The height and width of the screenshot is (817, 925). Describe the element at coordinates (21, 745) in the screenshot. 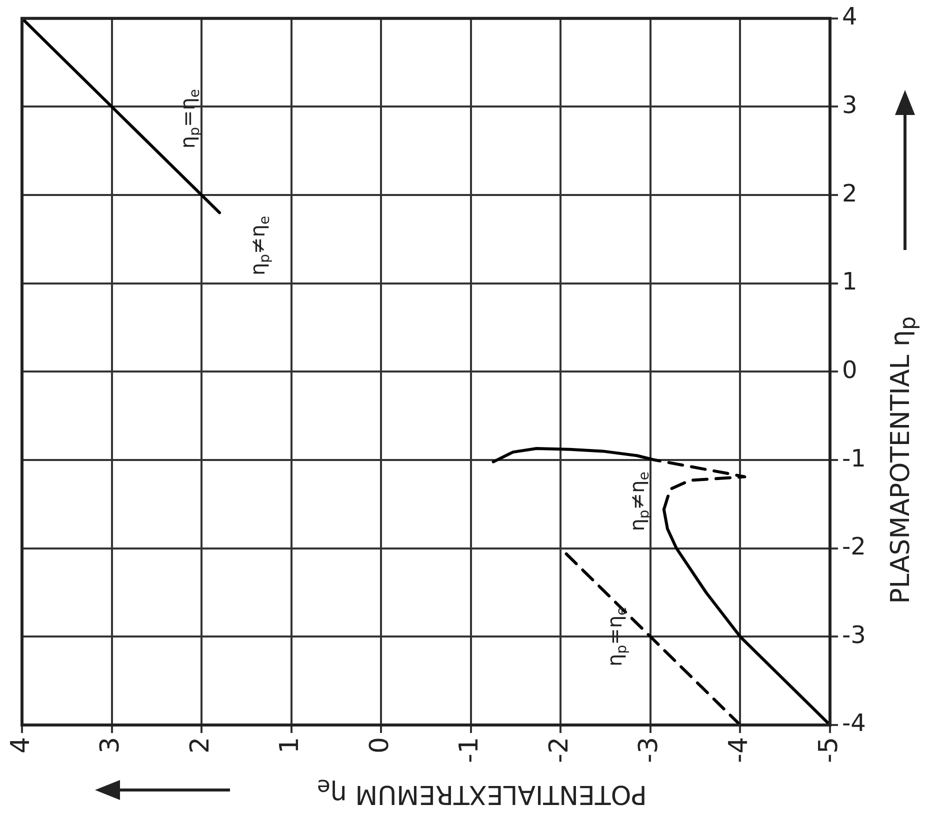

I see `x-tick-label: 4` at that location.